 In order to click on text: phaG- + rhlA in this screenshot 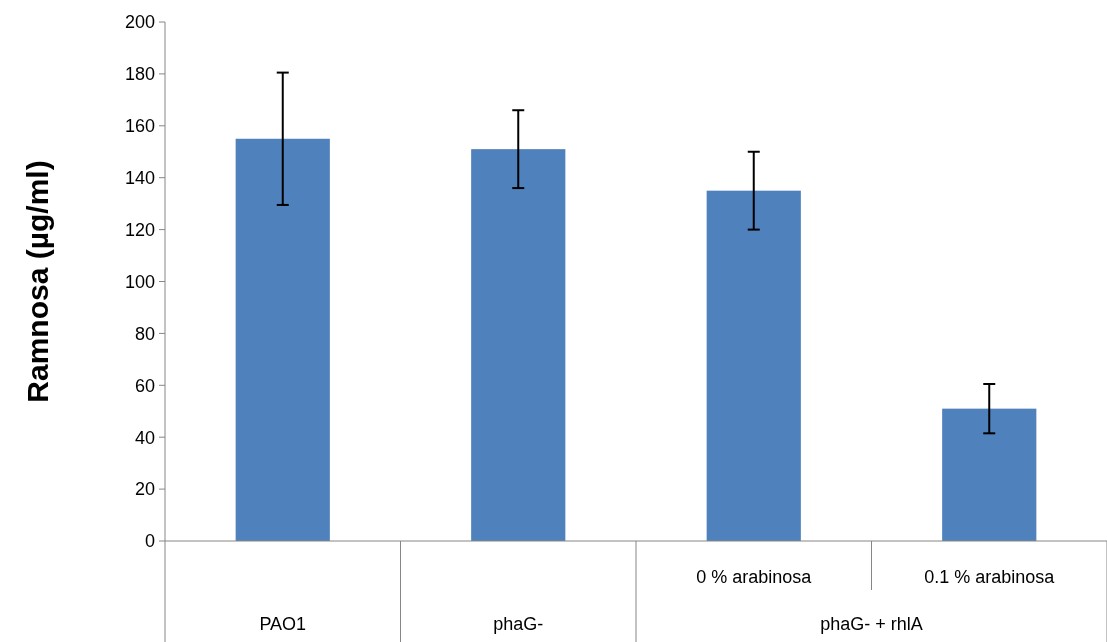, I will do `click(871, 624)`.